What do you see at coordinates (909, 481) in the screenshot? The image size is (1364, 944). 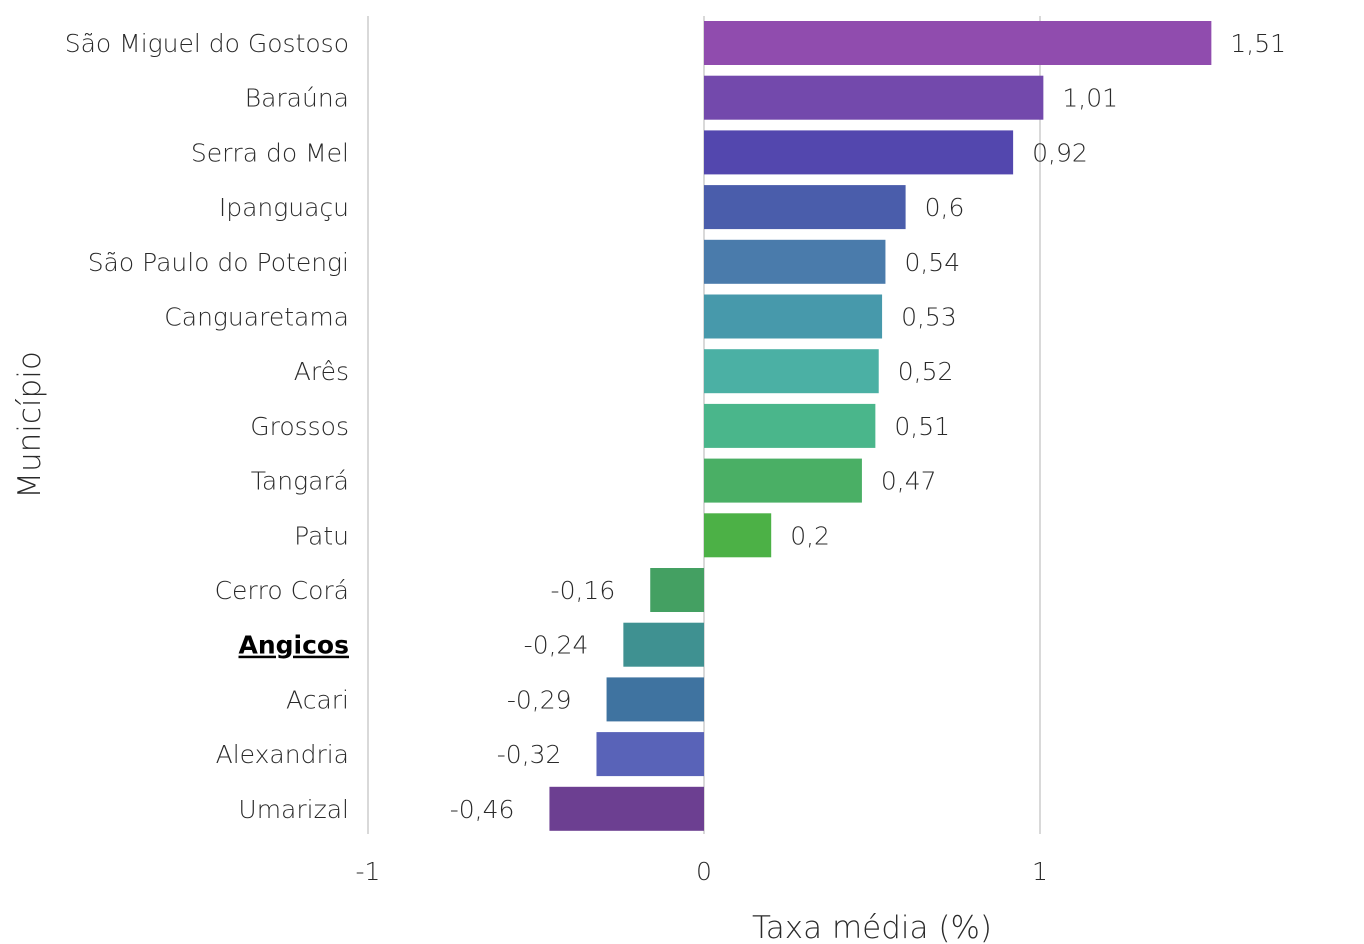 I see `value-label: 0,47` at bounding box center [909, 481].